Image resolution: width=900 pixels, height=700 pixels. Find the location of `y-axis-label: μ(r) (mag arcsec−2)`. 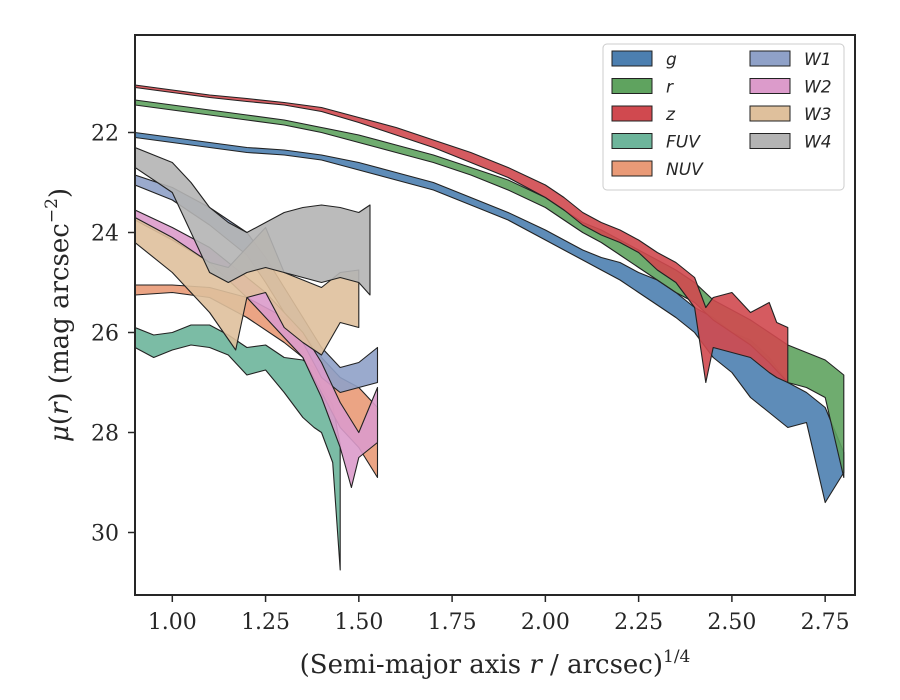

y-axis-label: μ(r) (mag arcsec−2) is located at coordinates (58, 315).